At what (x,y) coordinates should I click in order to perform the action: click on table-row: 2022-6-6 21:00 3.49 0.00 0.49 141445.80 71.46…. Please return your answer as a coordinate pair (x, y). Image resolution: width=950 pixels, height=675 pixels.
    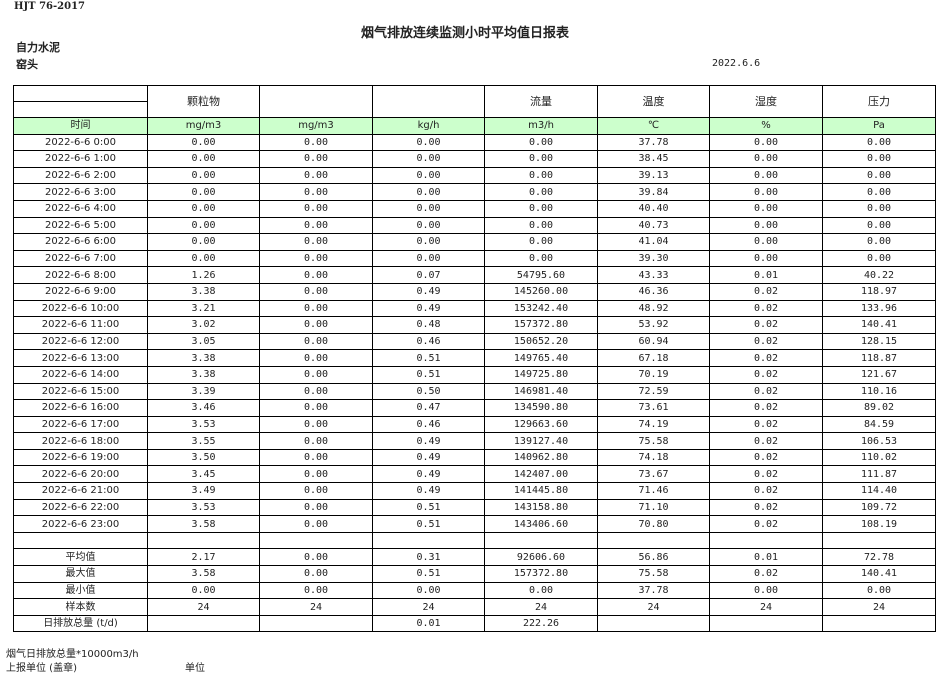
    Looking at the image, I should click on (474, 491).